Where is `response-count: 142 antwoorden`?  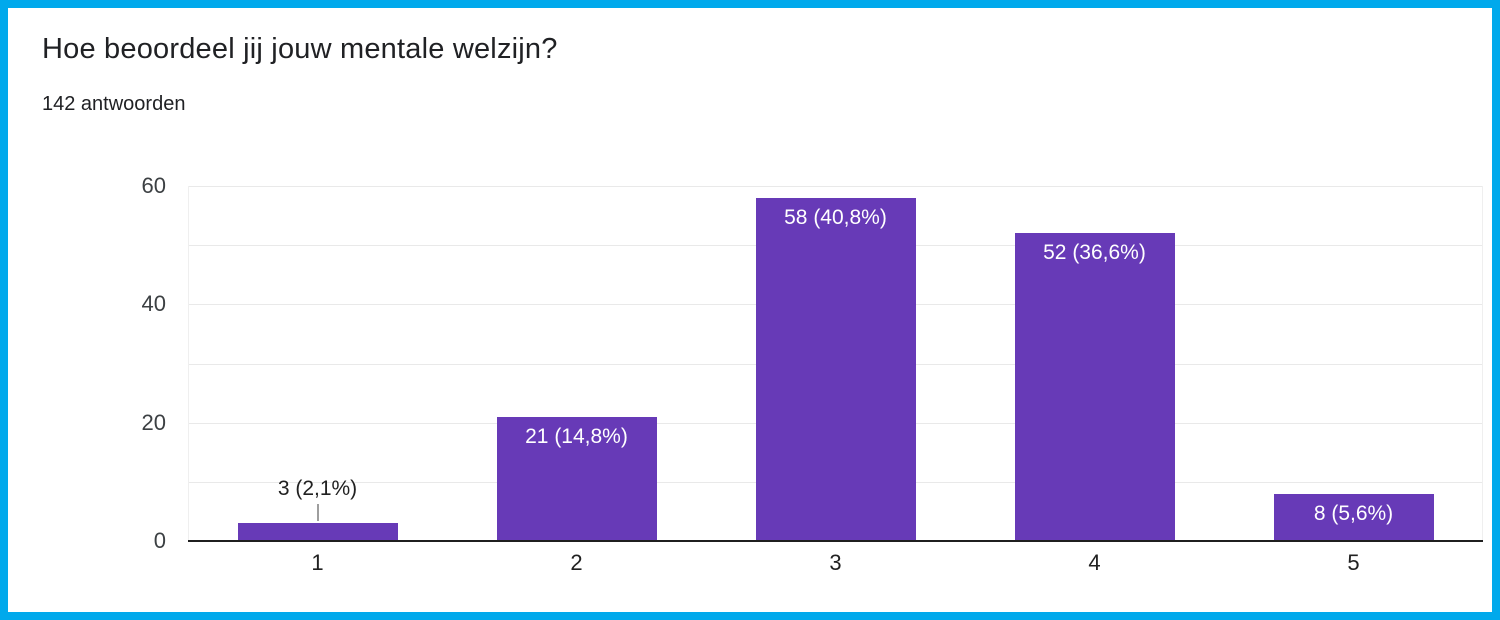
response-count: 142 antwoorden is located at coordinates (114, 104).